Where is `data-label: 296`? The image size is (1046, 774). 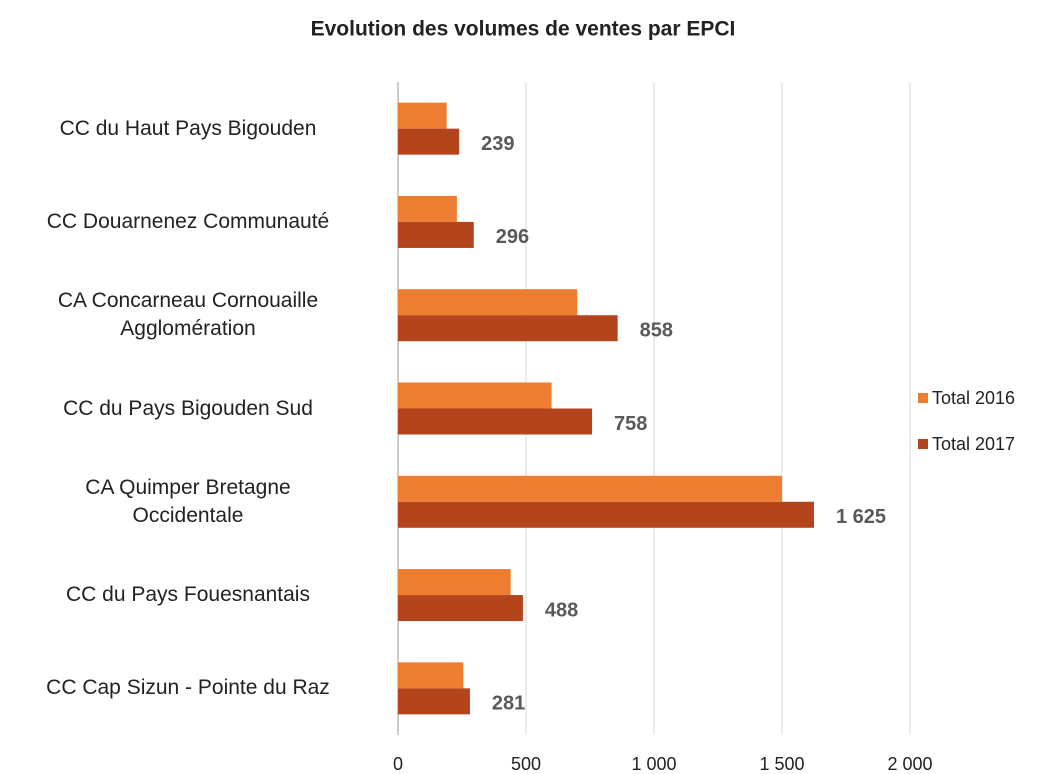
data-label: 296 is located at coordinates (512, 237).